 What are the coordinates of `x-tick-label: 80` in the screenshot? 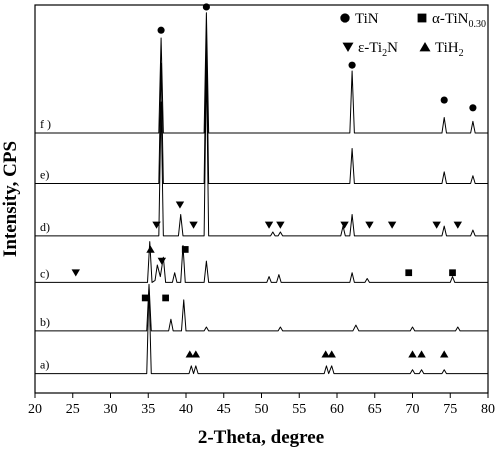 It's located at (488, 409).